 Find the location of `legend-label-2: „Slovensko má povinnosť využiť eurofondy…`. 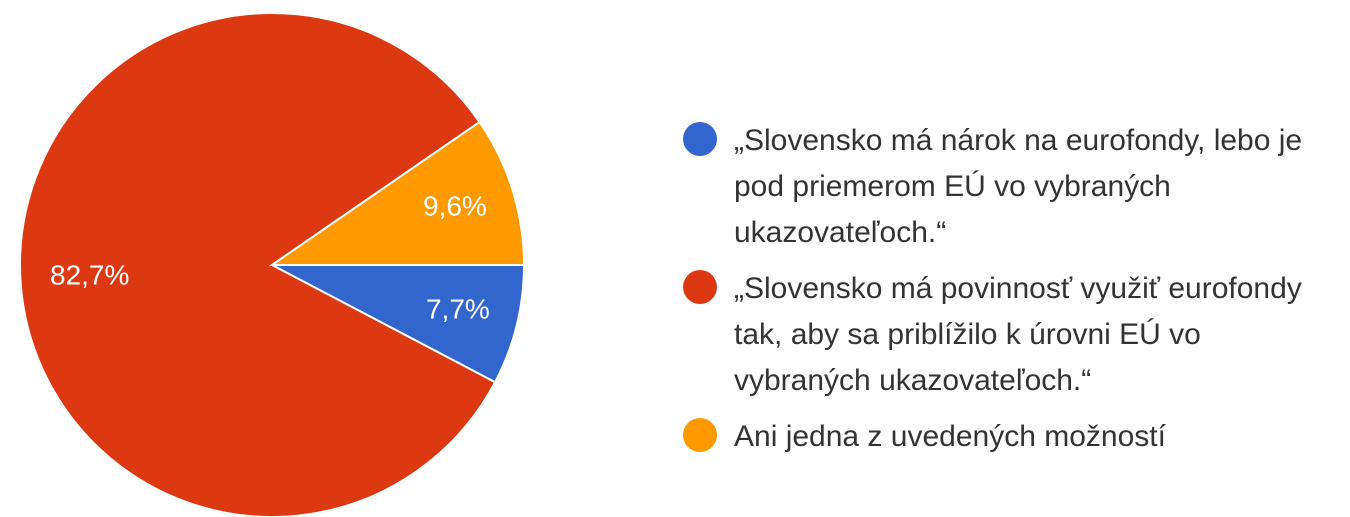

legend-label-2: „Slovensko má povinnosť využiť eurofondy… is located at coordinates (1018, 334).